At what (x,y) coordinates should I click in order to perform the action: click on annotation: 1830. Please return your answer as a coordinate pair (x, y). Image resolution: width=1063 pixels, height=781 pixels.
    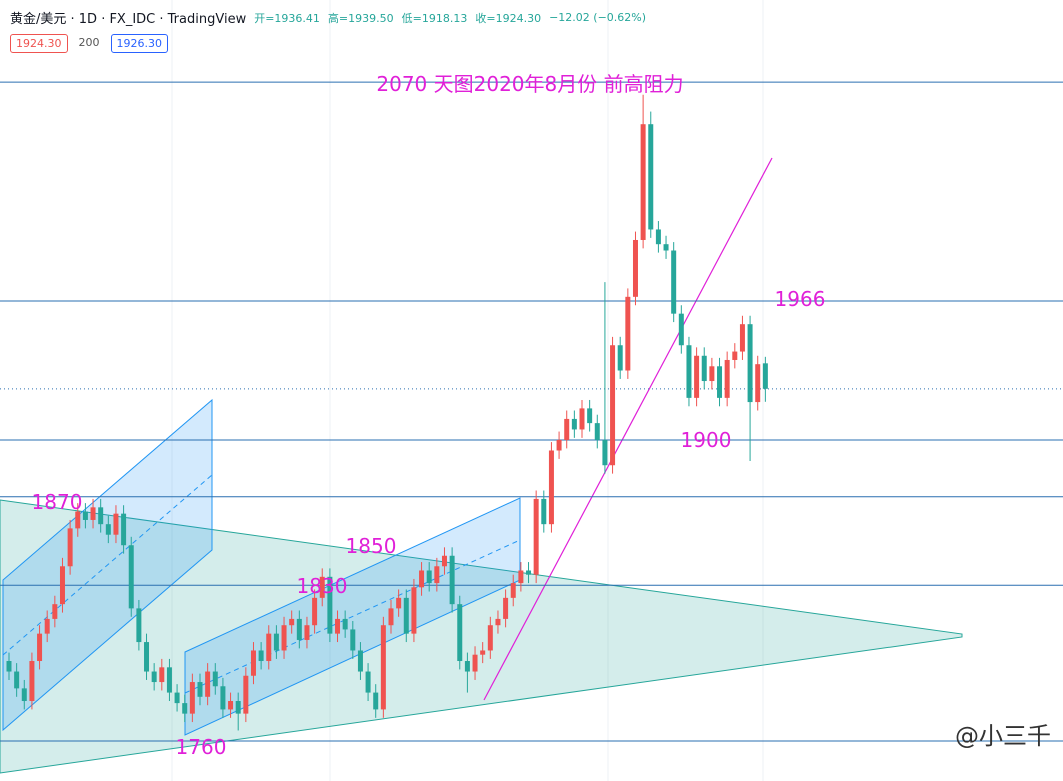
    Looking at the image, I should click on (322, 586).